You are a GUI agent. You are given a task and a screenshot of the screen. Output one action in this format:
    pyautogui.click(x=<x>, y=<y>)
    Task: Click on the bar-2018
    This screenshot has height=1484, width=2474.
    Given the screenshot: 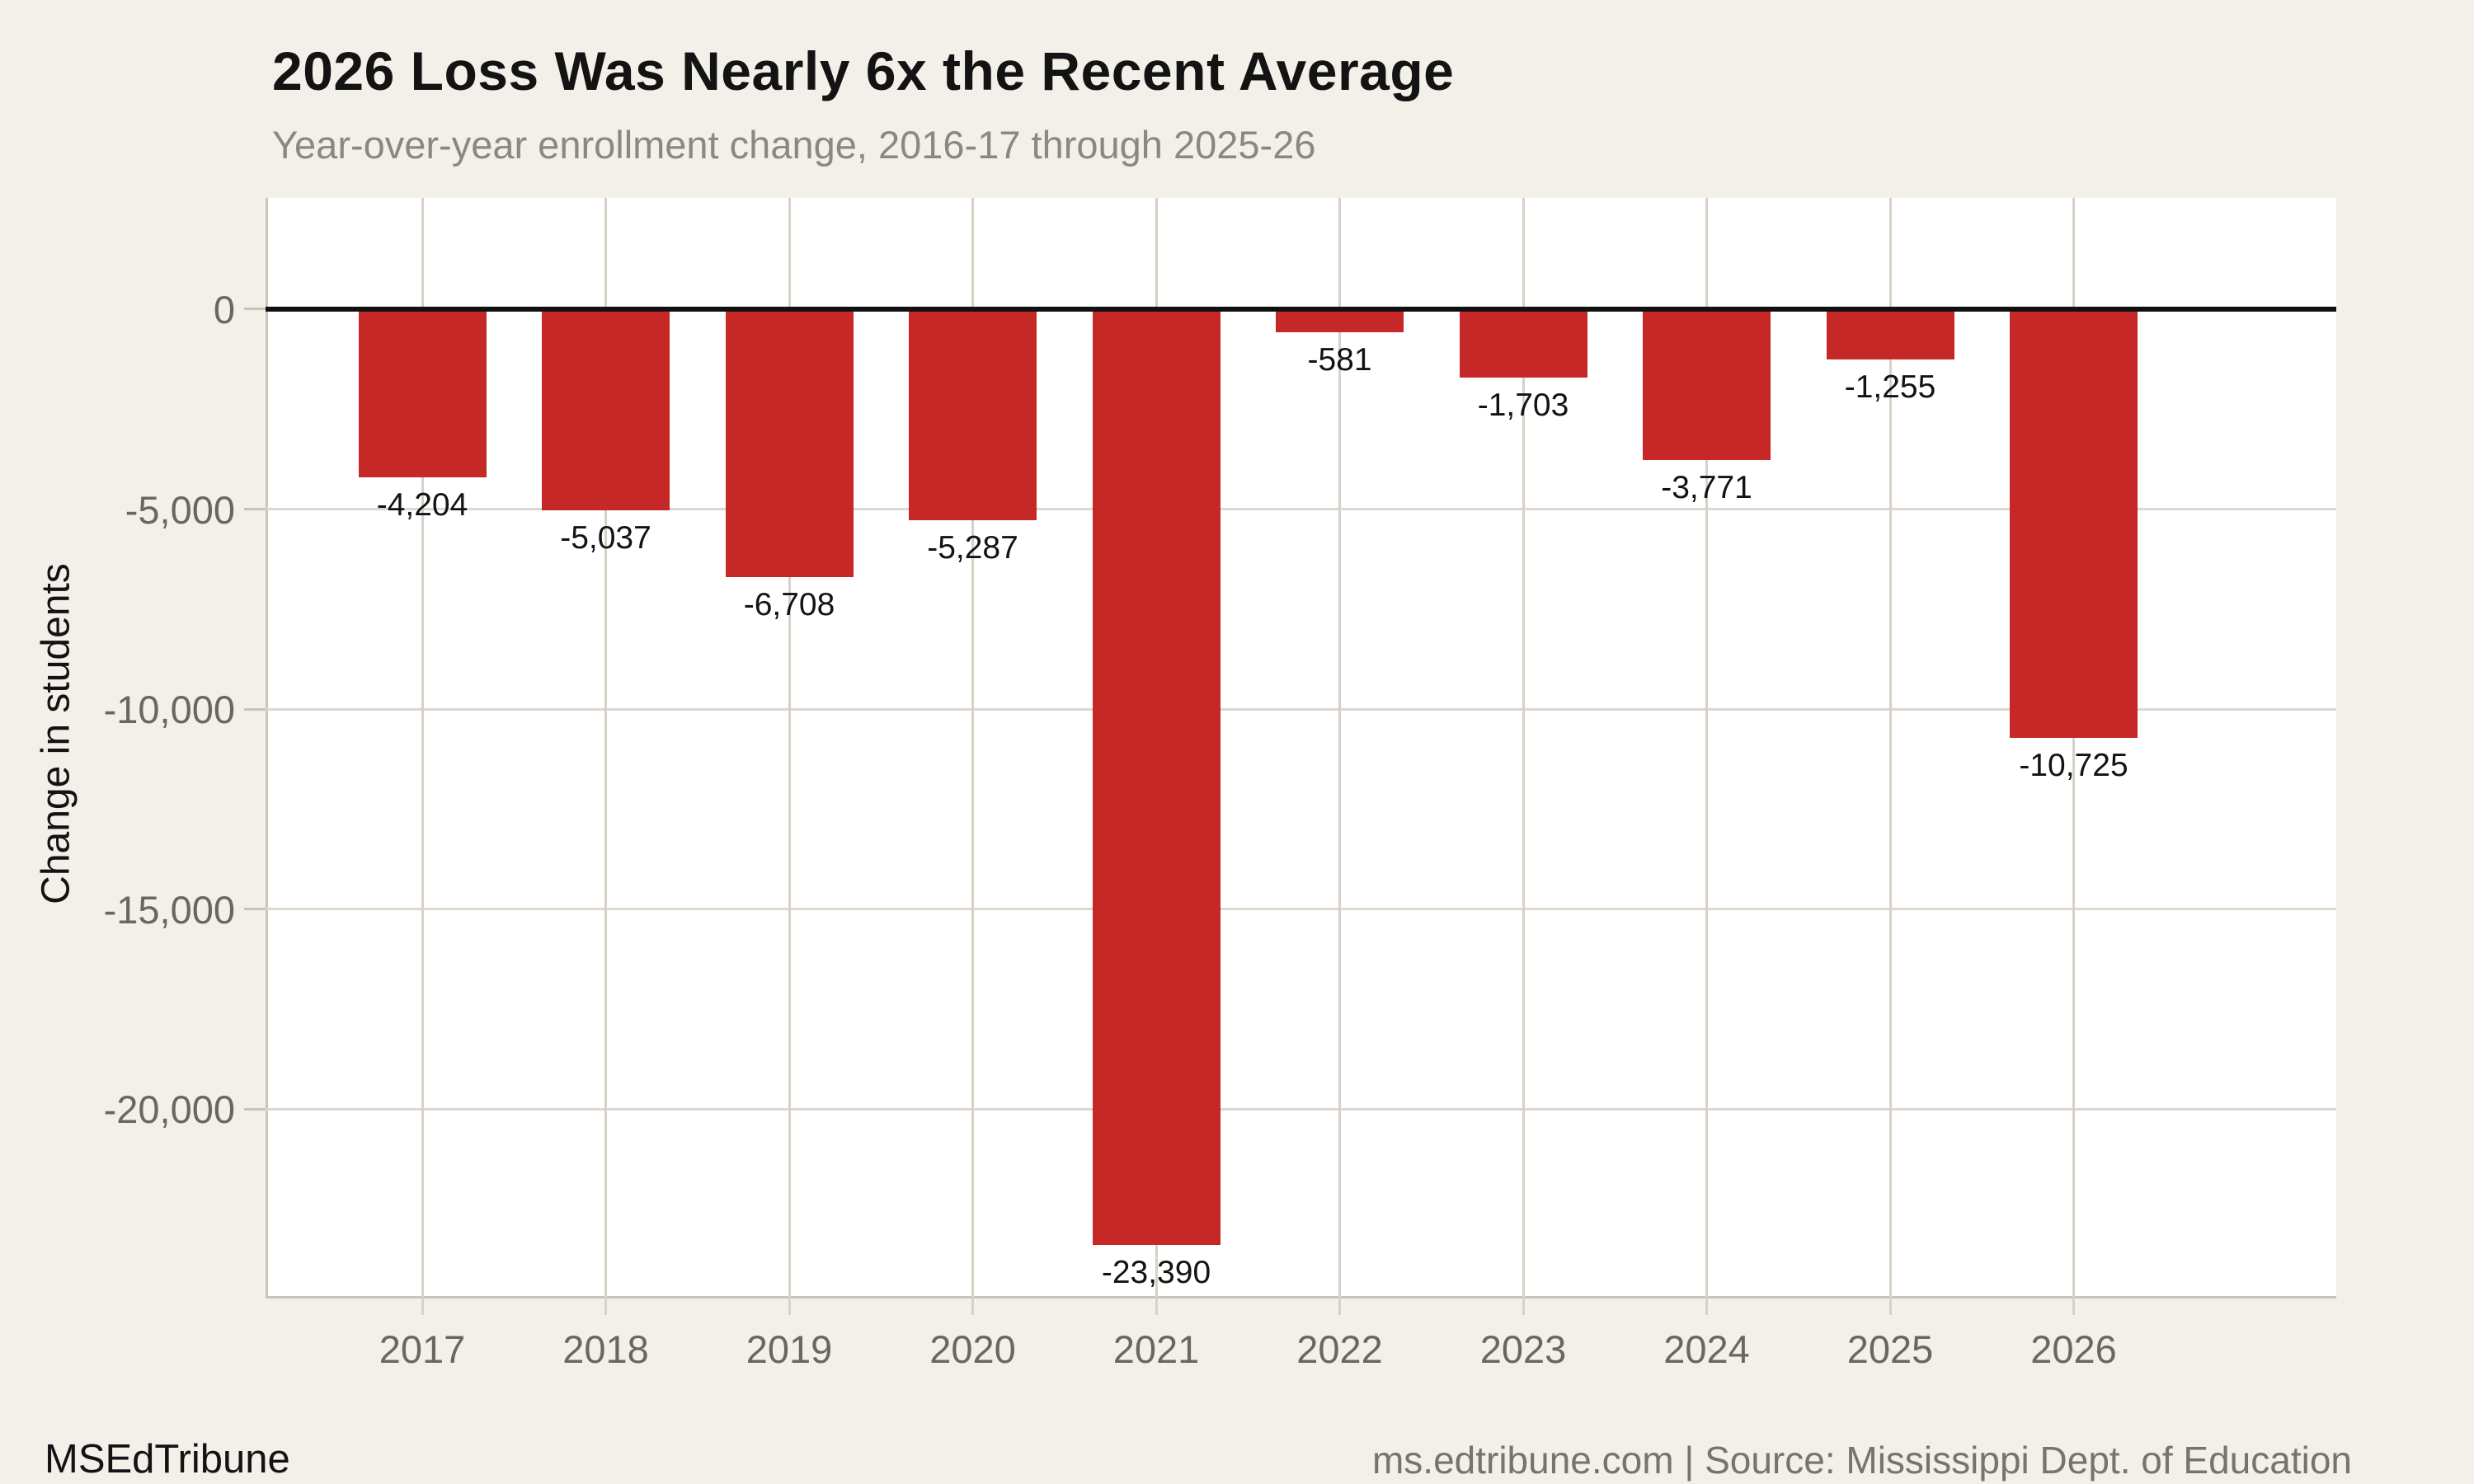 What is the action you would take?
    pyautogui.click(x=606, y=409)
    